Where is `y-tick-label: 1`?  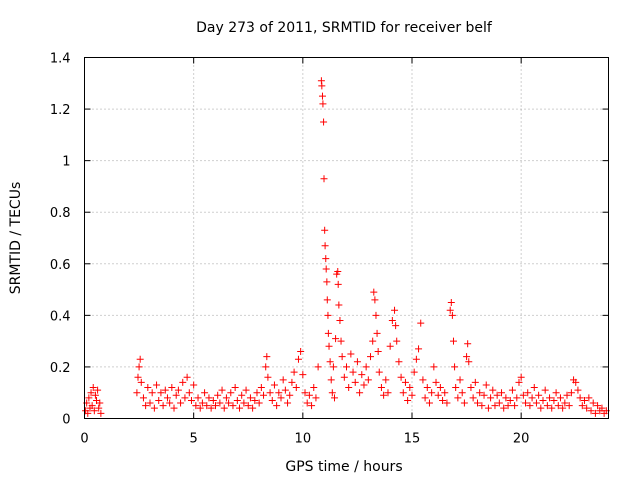
y-tick-label: 1 is located at coordinates (66, 162).